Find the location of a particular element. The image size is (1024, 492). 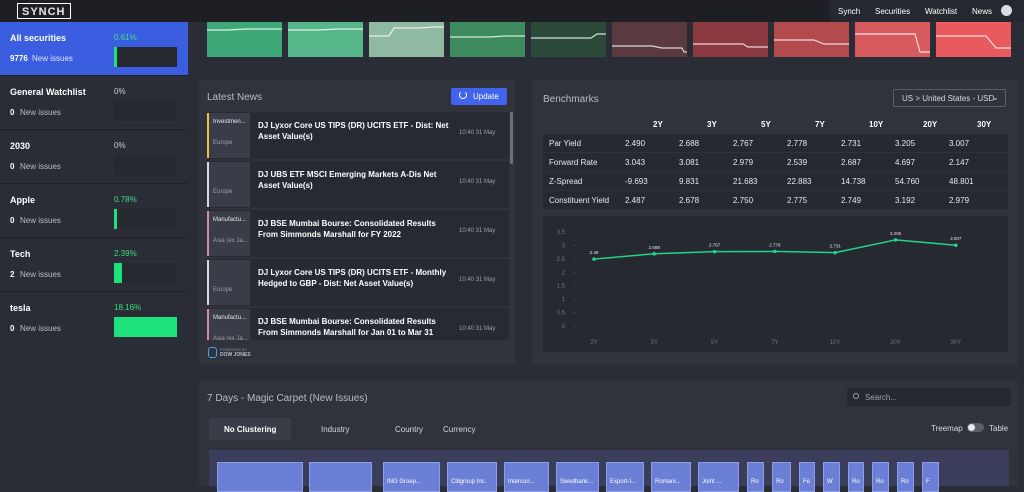

issue-label: New issues is located at coordinates (40, 274).